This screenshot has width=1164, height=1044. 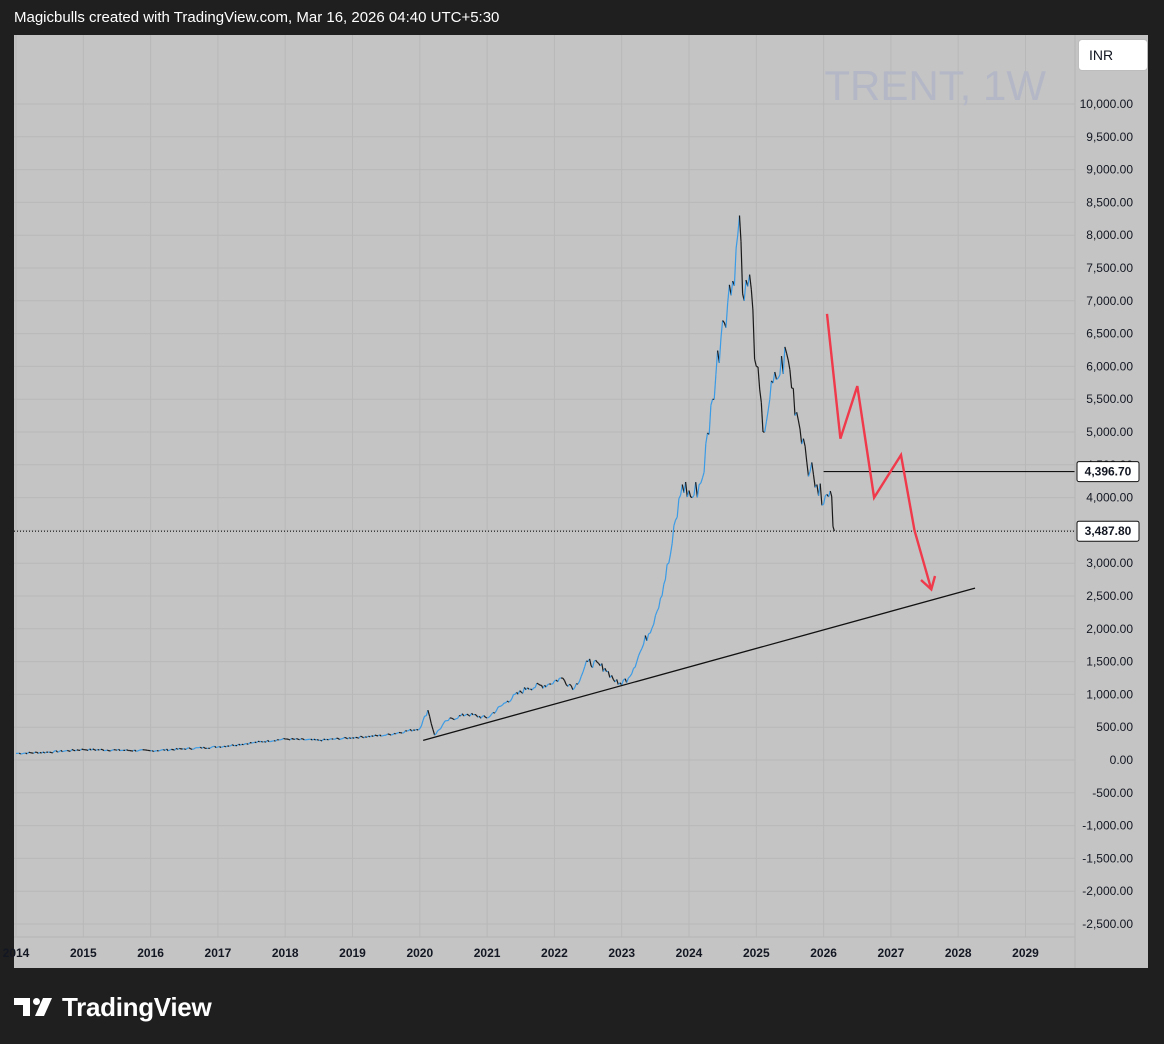 I want to click on projection-zigzag-arrow, so click(x=879, y=451).